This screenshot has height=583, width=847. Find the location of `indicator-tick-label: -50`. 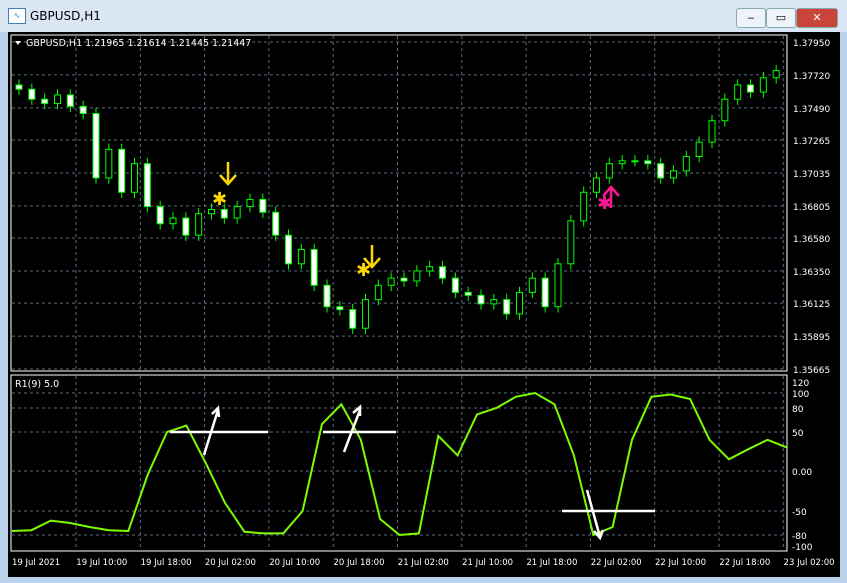

indicator-tick-label: -50 is located at coordinates (799, 513).